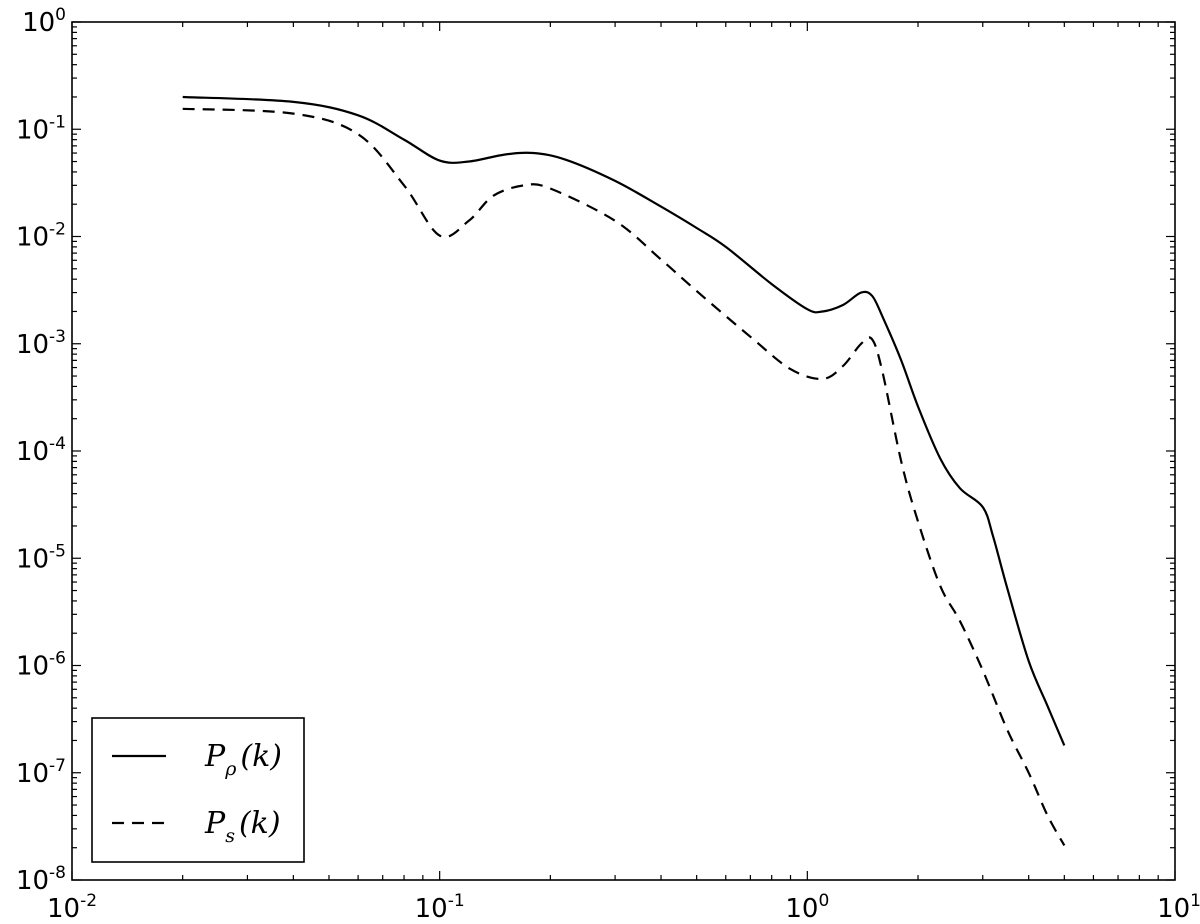  I want to click on y-tick-label: 10⁻³, so click(41, 343).